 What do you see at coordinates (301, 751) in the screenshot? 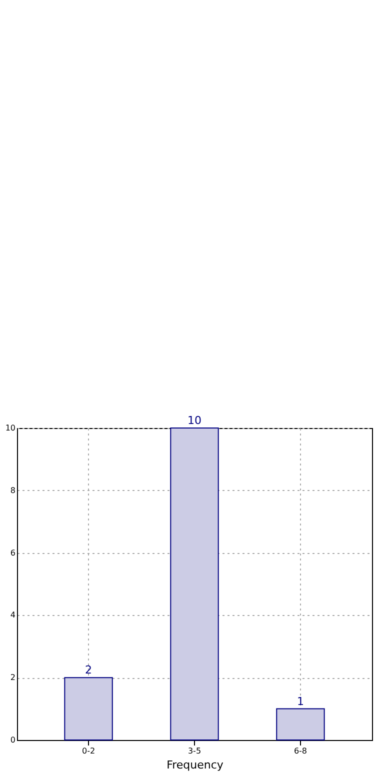
I see `x-tick-label: 6-8` at bounding box center [301, 751].